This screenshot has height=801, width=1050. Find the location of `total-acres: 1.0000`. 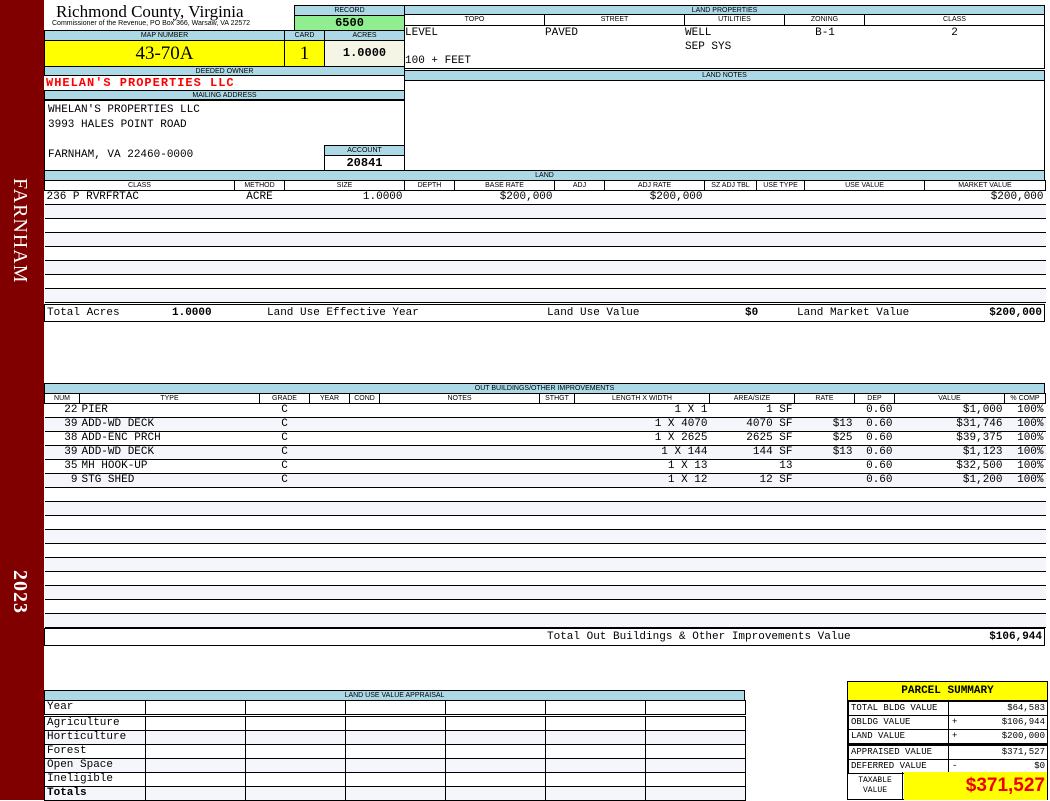

total-acres: 1.0000 is located at coordinates (192, 313).